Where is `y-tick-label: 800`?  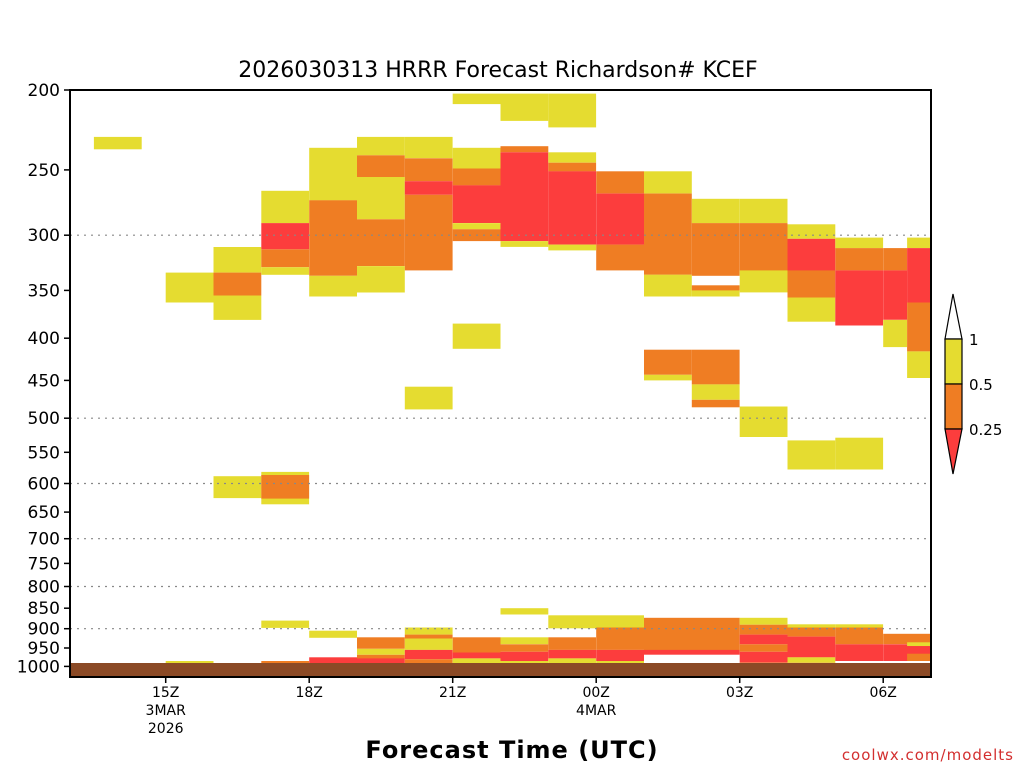
y-tick-label: 800 is located at coordinates (44, 588).